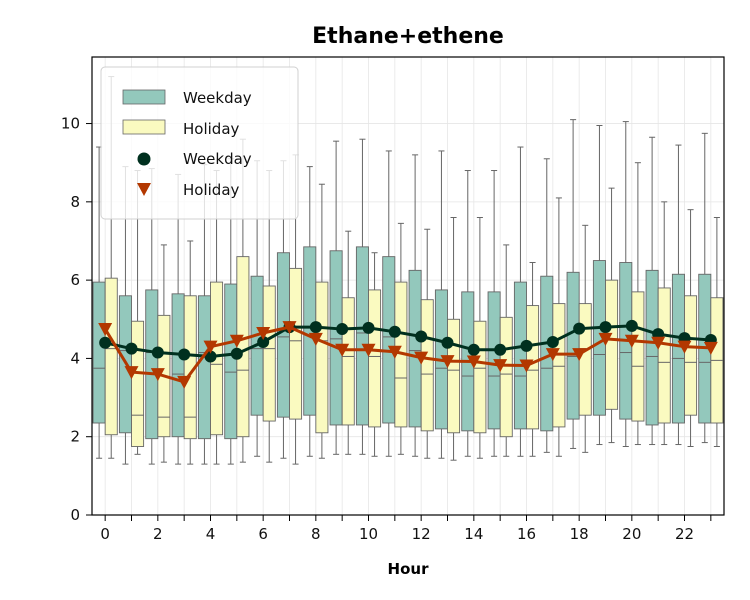 This screenshot has height=600, width=750. Describe the element at coordinates (263, 534) in the screenshot. I see `x-tick-label: 6` at that location.